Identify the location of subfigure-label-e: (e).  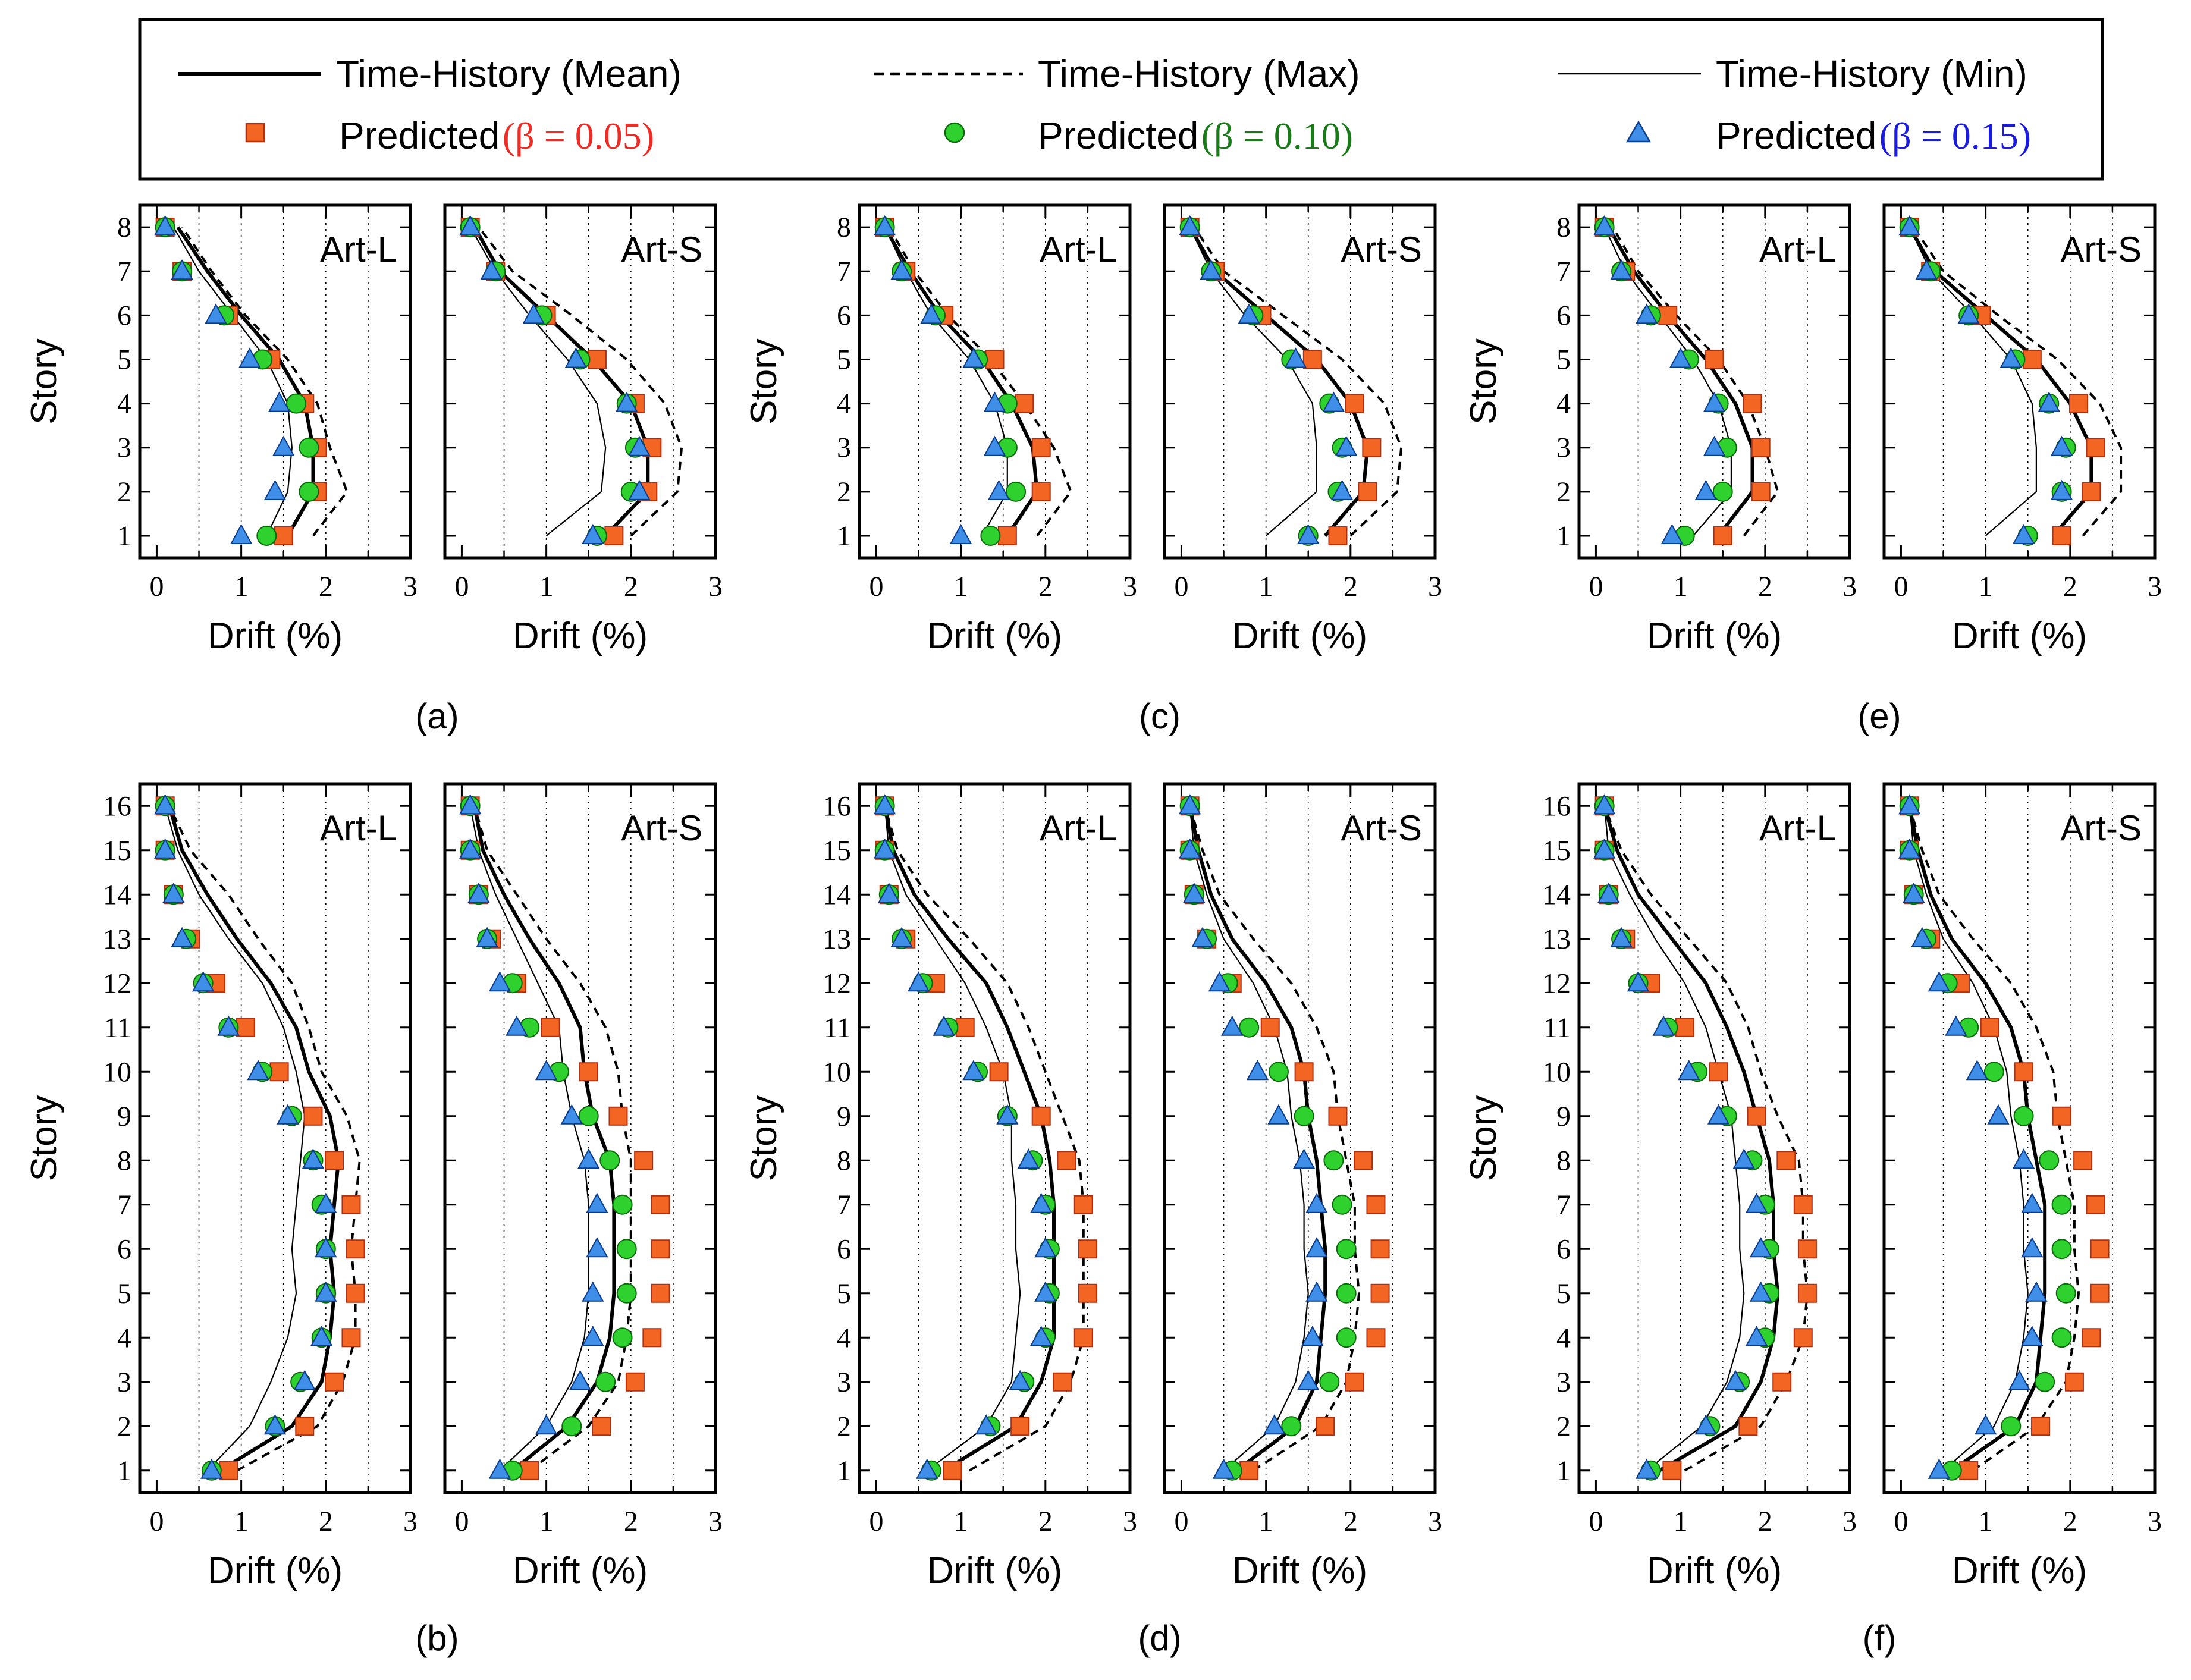
(1879, 716).